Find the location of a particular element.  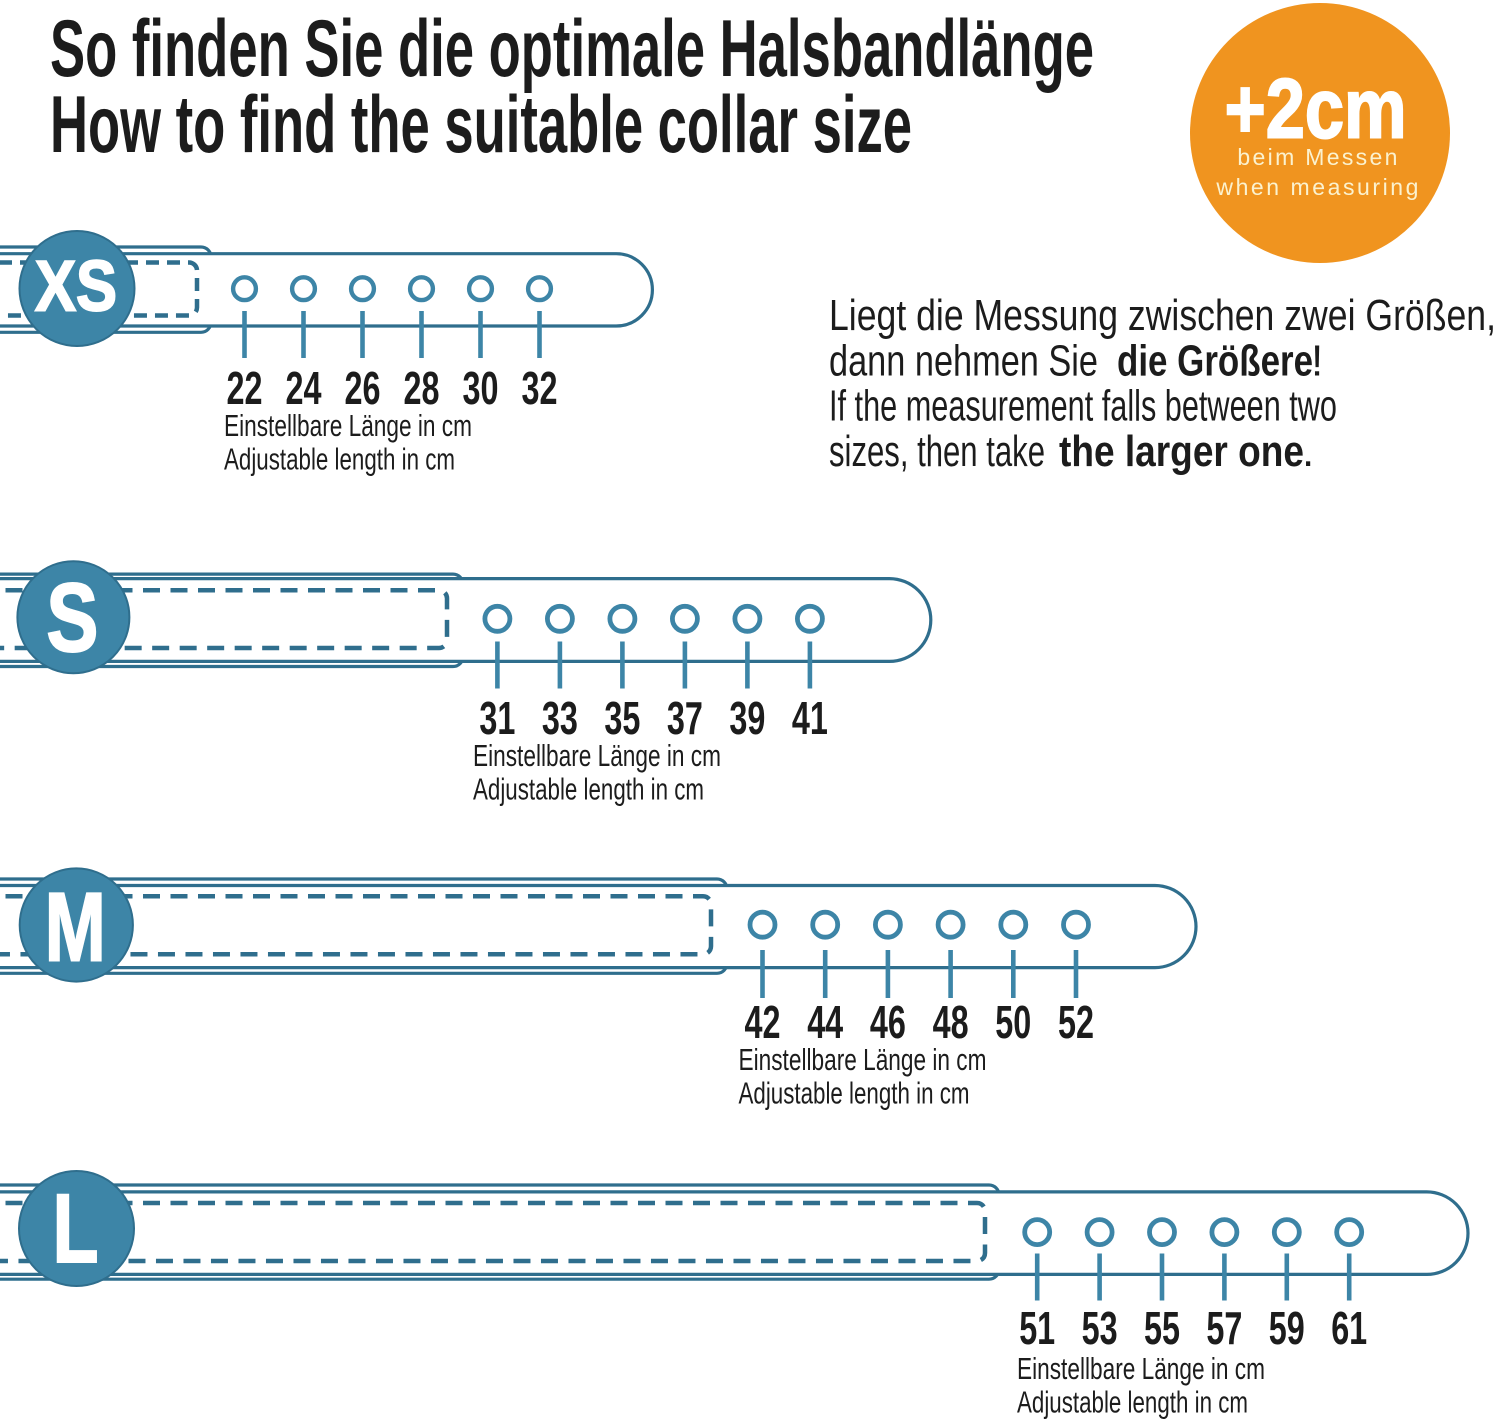

svg-text: 41 is located at coordinates (810, 718).